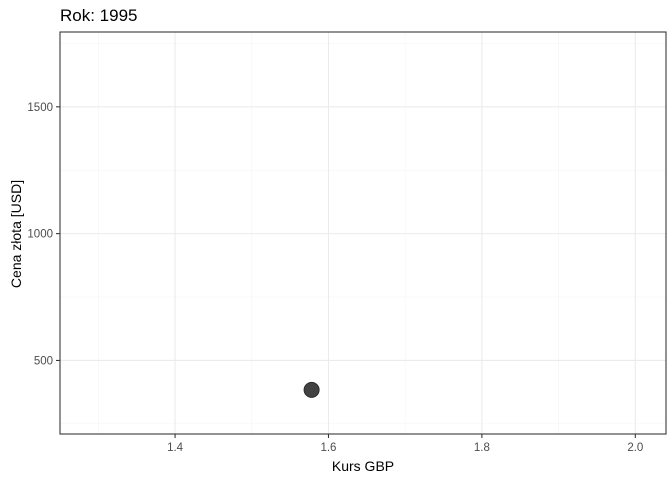  What do you see at coordinates (175, 448) in the screenshot?
I see `x-tick-label: 1.4` at bounding box center [175, 448].